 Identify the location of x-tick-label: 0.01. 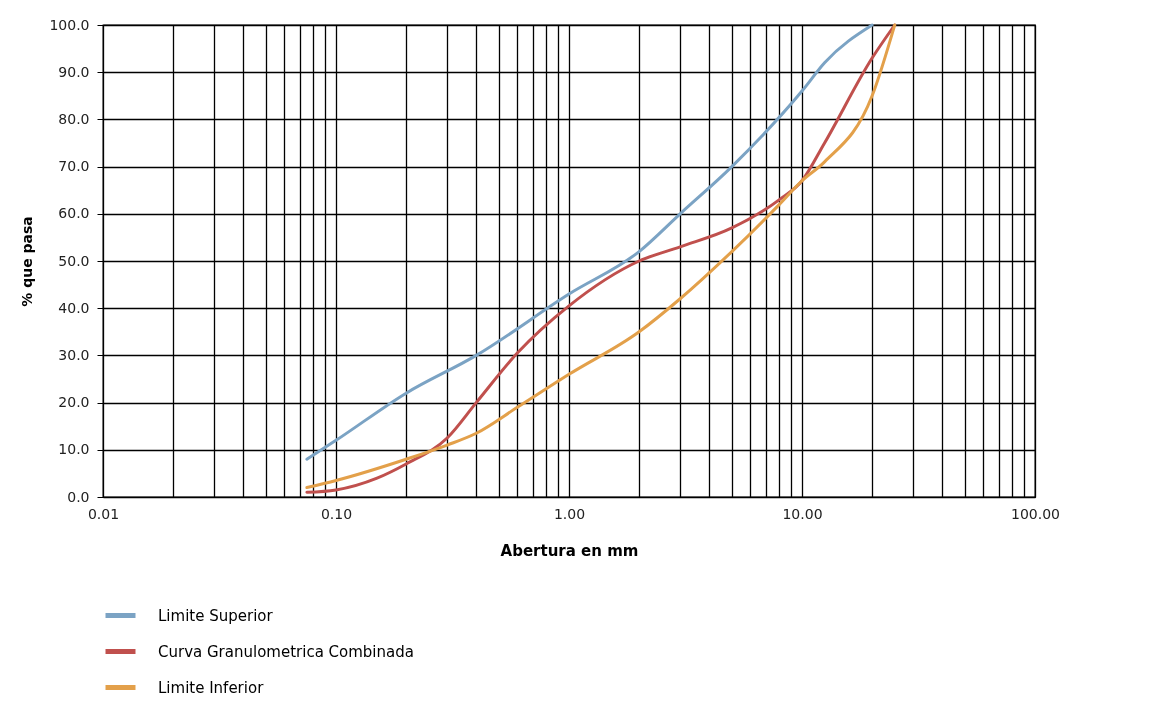
(103, 513).